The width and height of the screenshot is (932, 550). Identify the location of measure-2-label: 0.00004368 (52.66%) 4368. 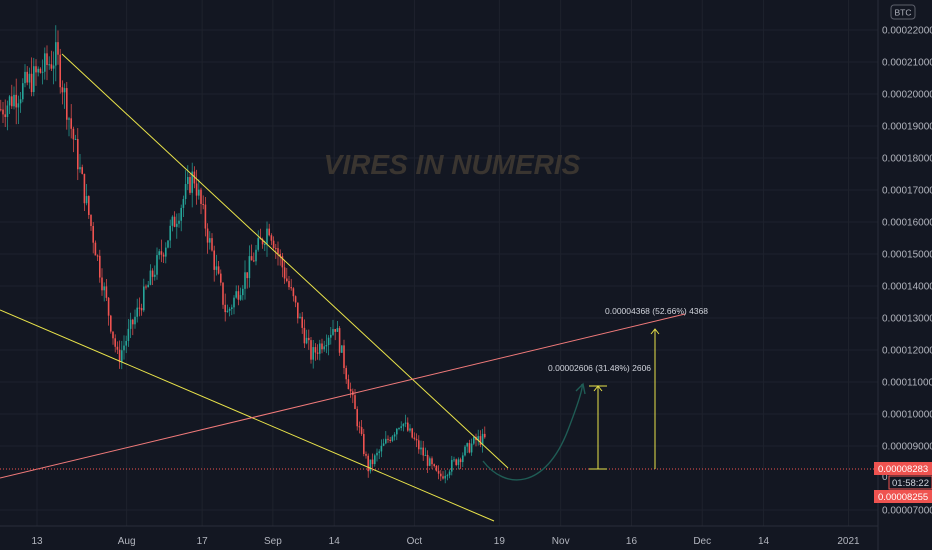
(656, 311).